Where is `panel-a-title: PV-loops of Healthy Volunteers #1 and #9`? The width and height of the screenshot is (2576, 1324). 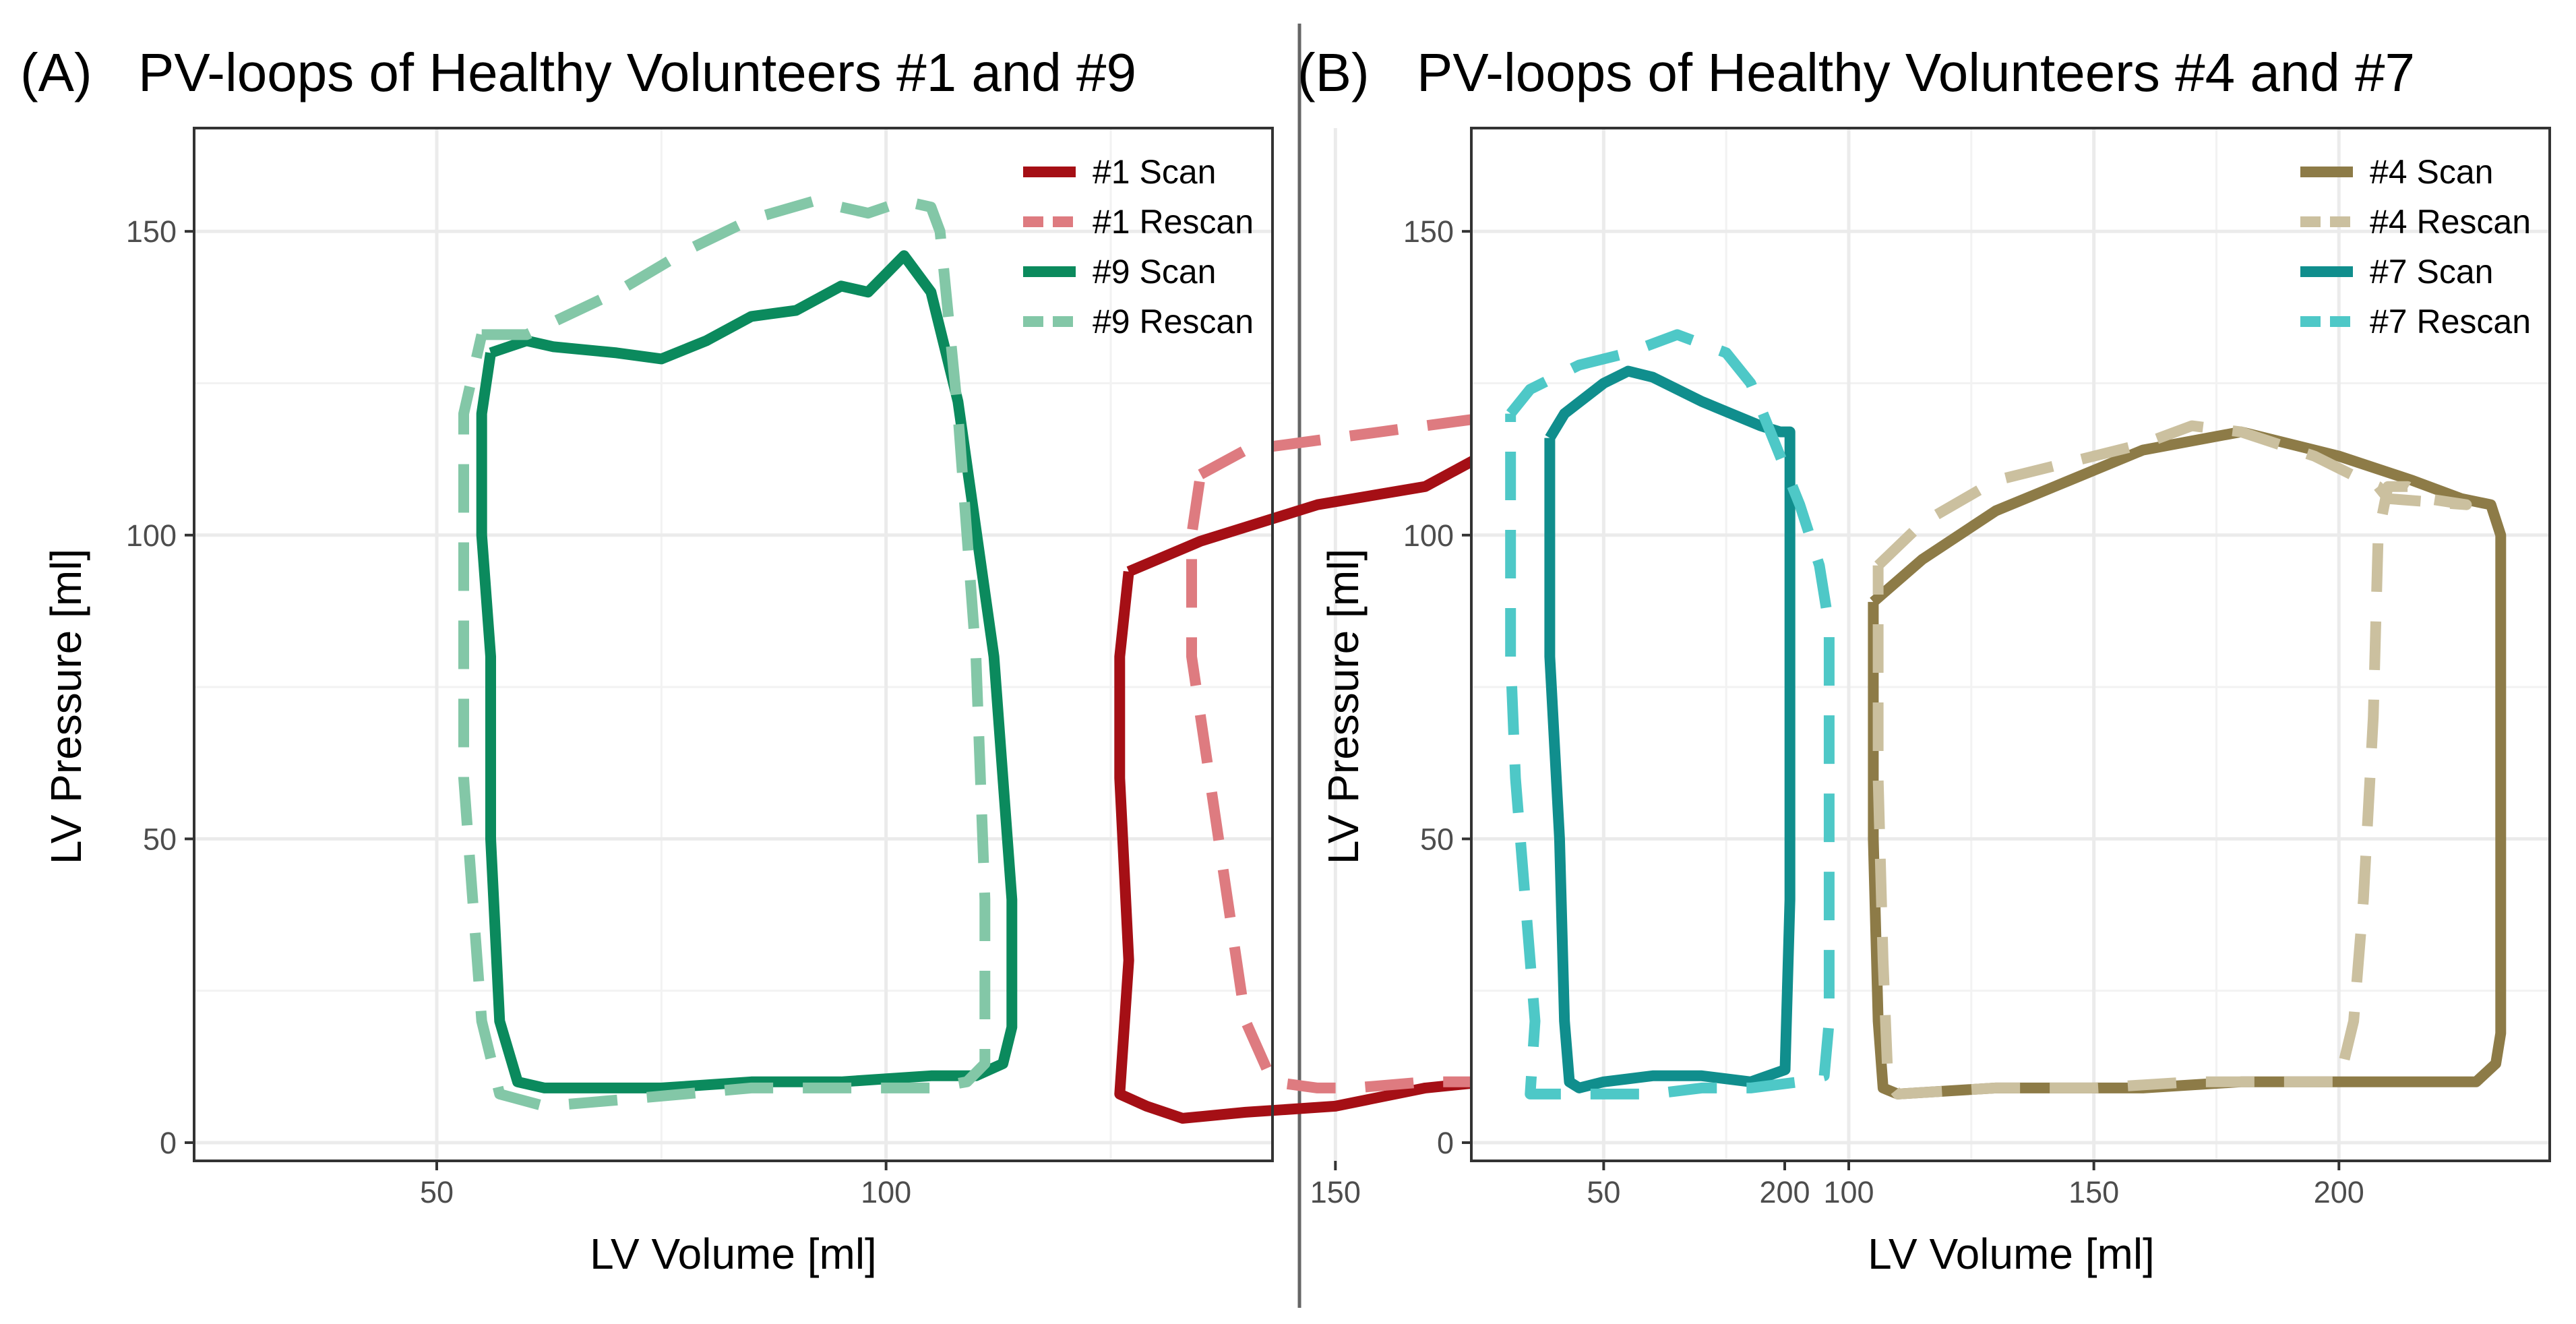 panel-a-title: PV-loops of Healthy Volunteers #1 and #9 is located at coordinates (637, 72).